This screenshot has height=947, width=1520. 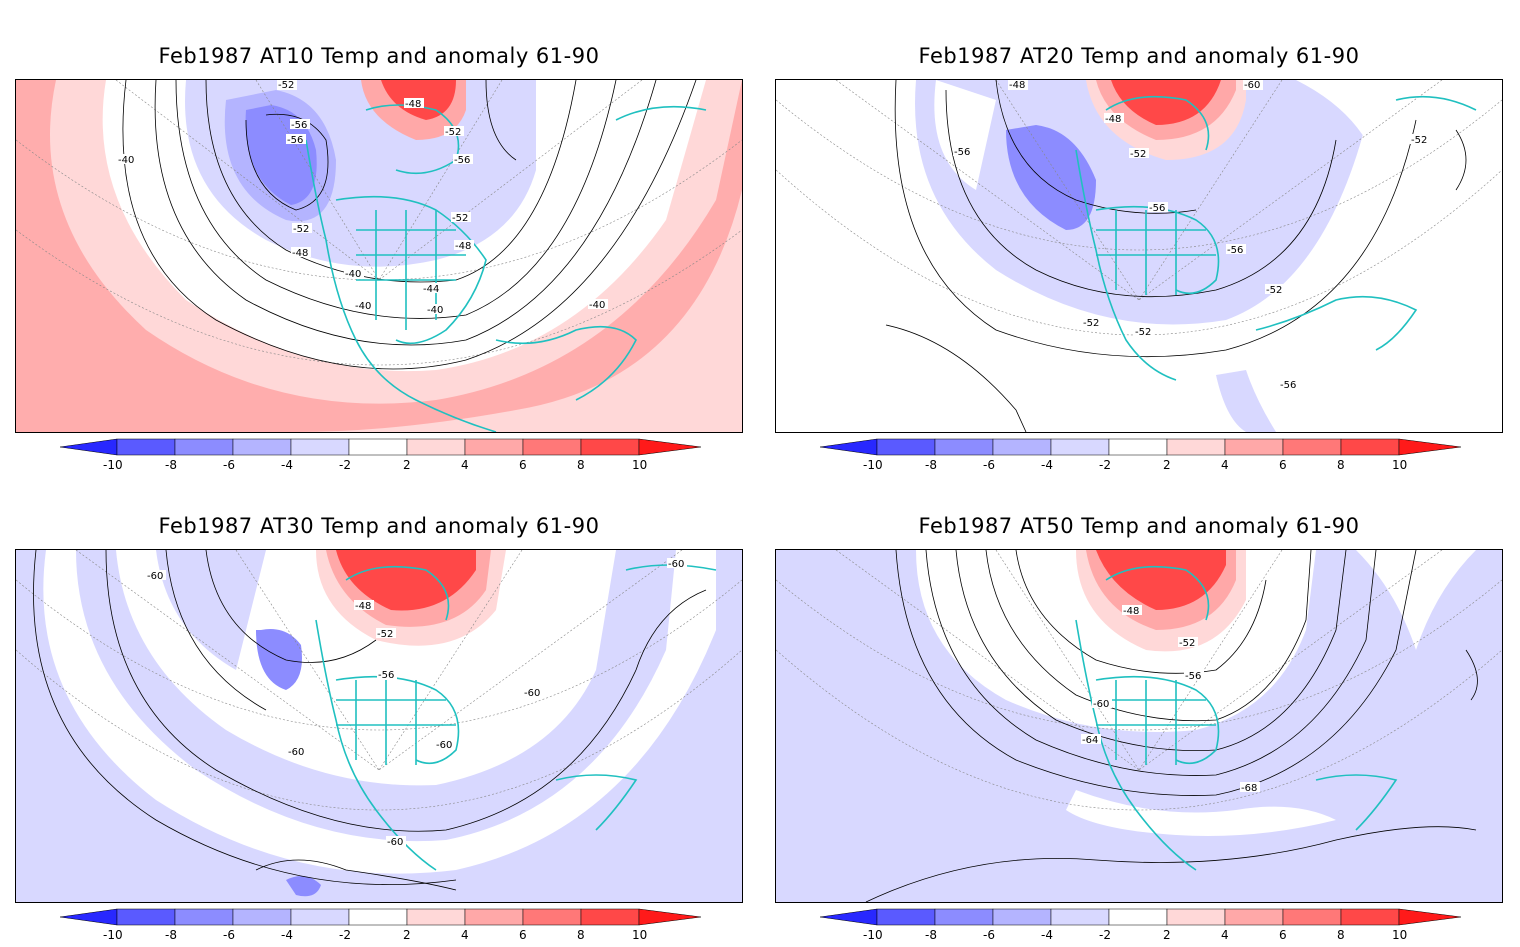 I want to click on contour-label: -68, so click(x=1249, y=788).